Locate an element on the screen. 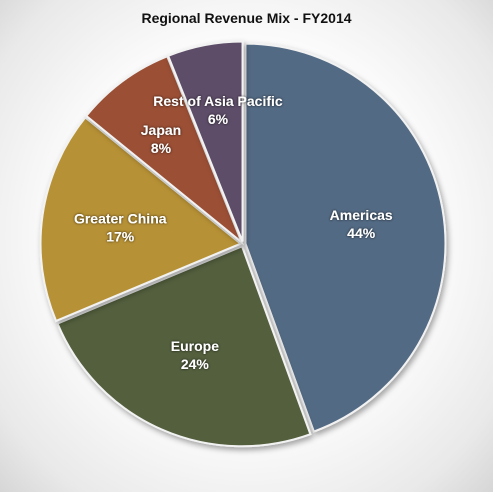 The image size is (493, 492). slice-name-label: Americas is located at coordinates (361, 215).